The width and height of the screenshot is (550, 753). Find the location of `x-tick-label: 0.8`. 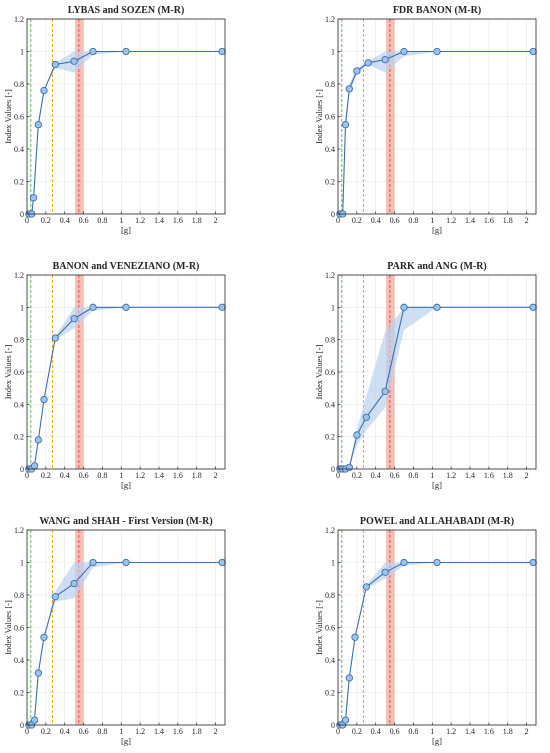

x-tick-label: 0.8 is located at coordinates (102, 731).